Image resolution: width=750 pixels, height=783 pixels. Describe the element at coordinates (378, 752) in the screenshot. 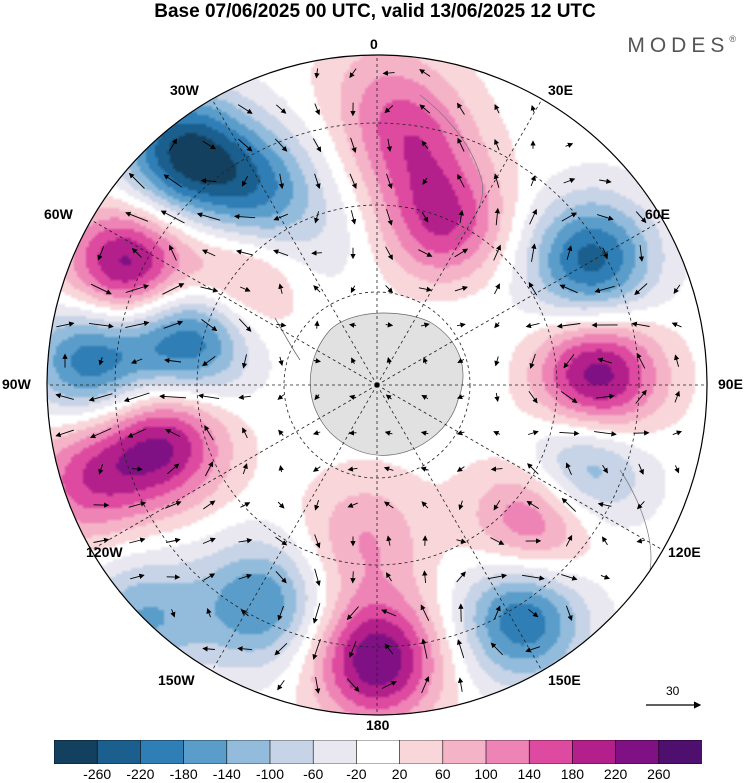

I see `colorbar` at that location.